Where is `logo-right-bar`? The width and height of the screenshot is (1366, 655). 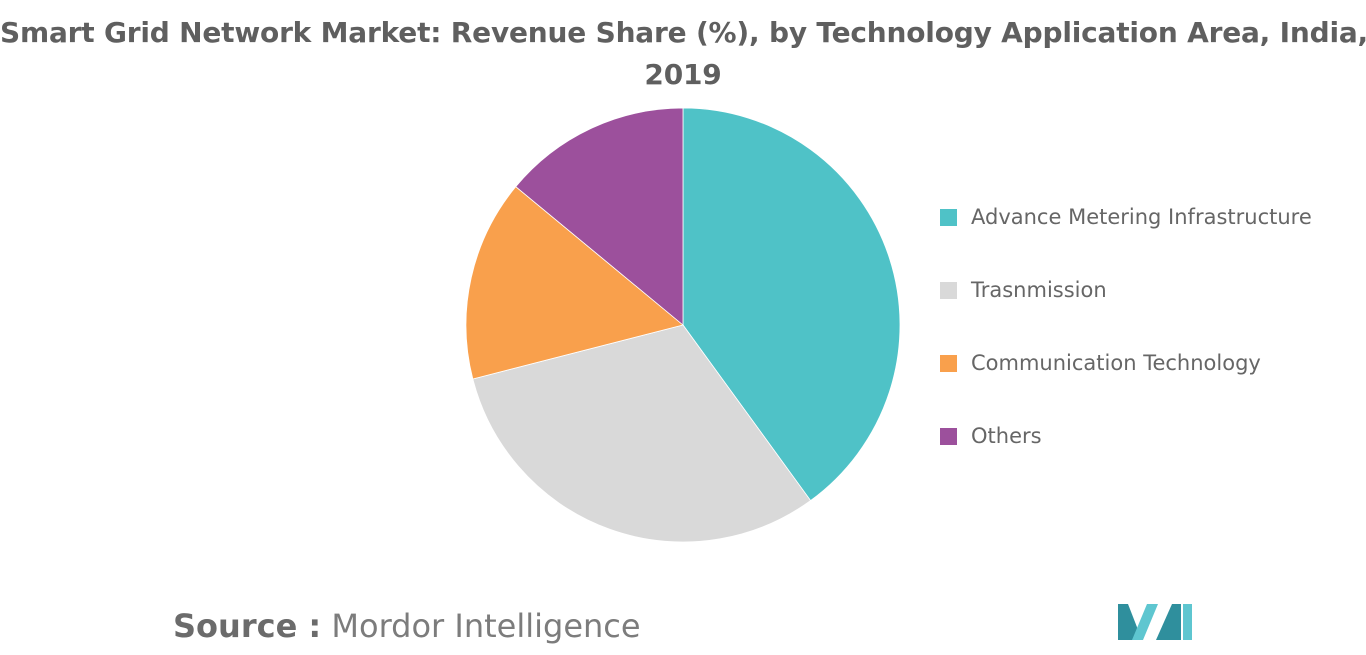
logo-right-bar is located at coordinates (1187, 622).